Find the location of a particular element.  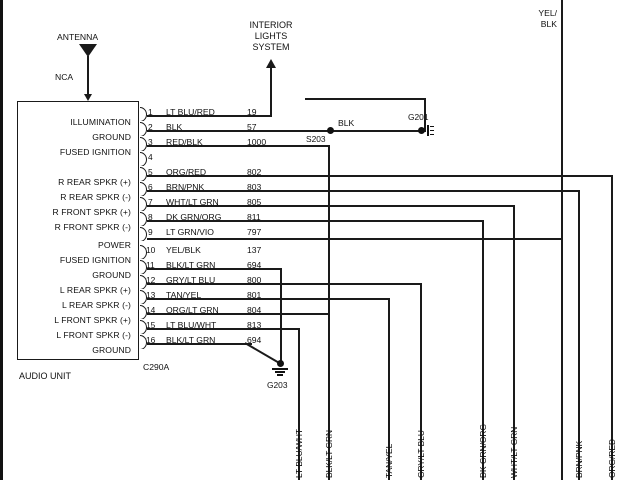

pin-number-6: 6 is located at coordinates (150, 187).